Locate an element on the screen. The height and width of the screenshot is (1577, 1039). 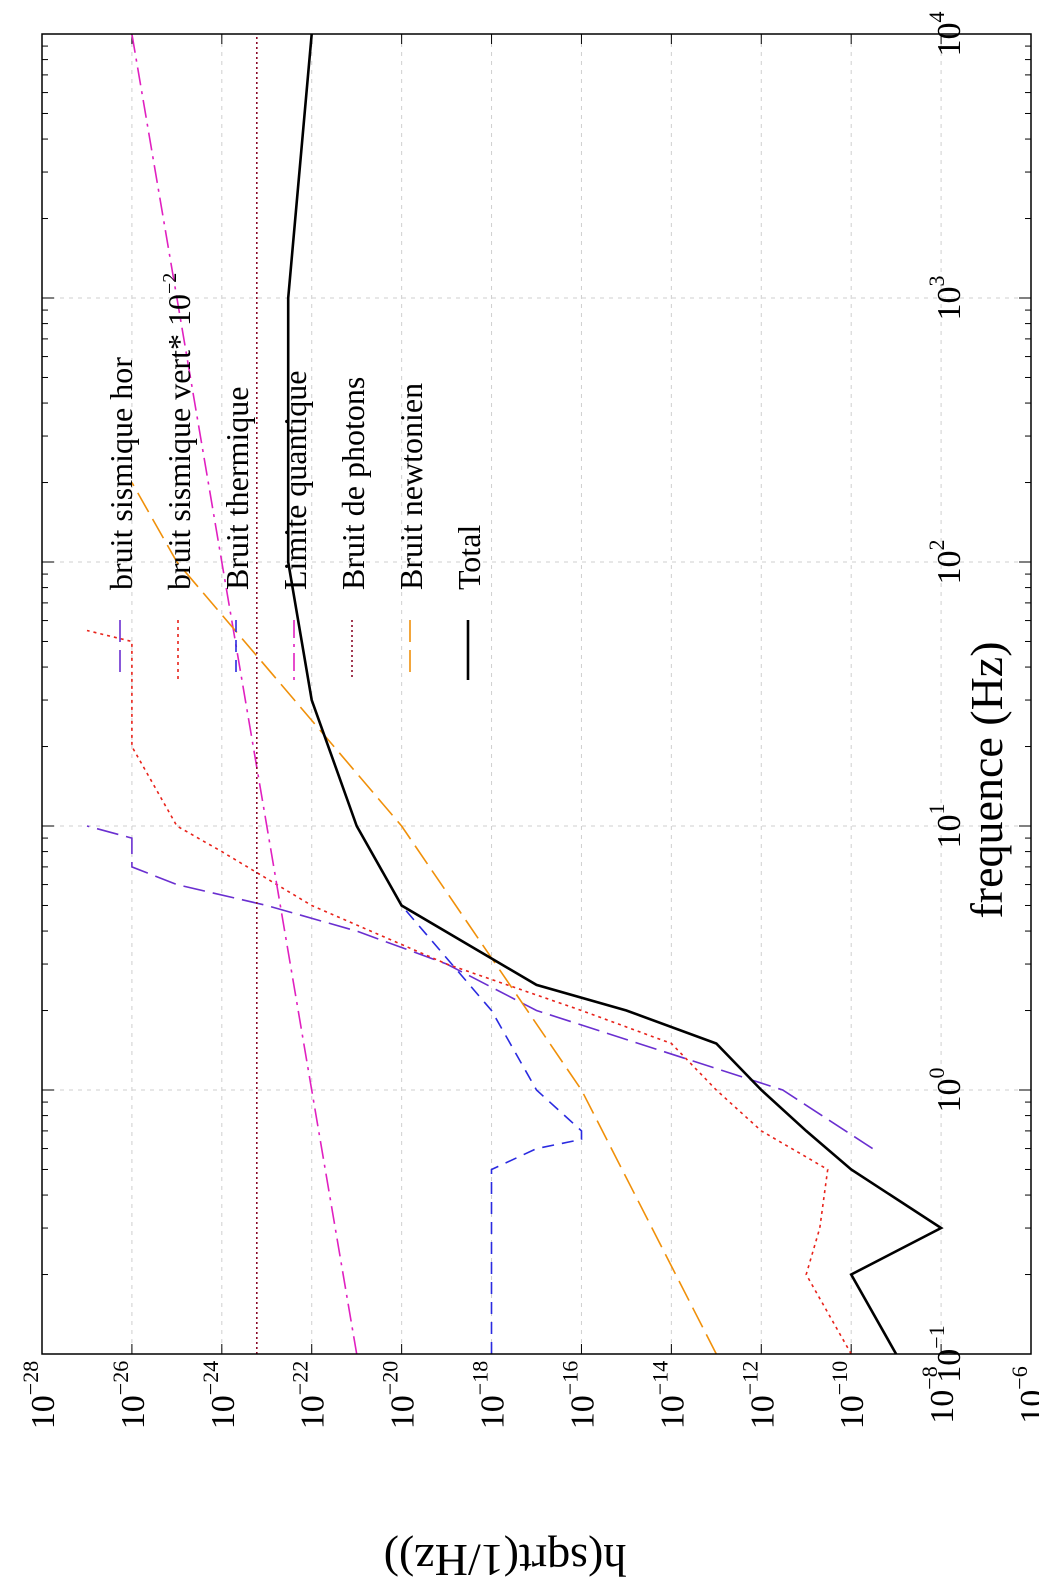
y-tick-label-text: 10−12 is located at coordinates (759, 1395).